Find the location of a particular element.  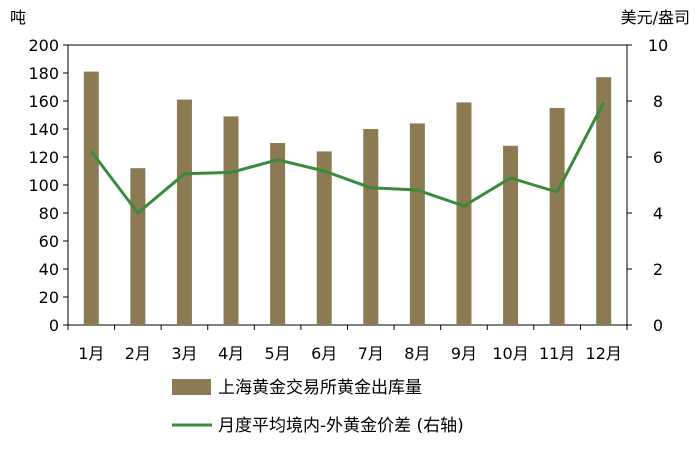

left-axis-tick-label: 40 is located at coordinates (49, 269).